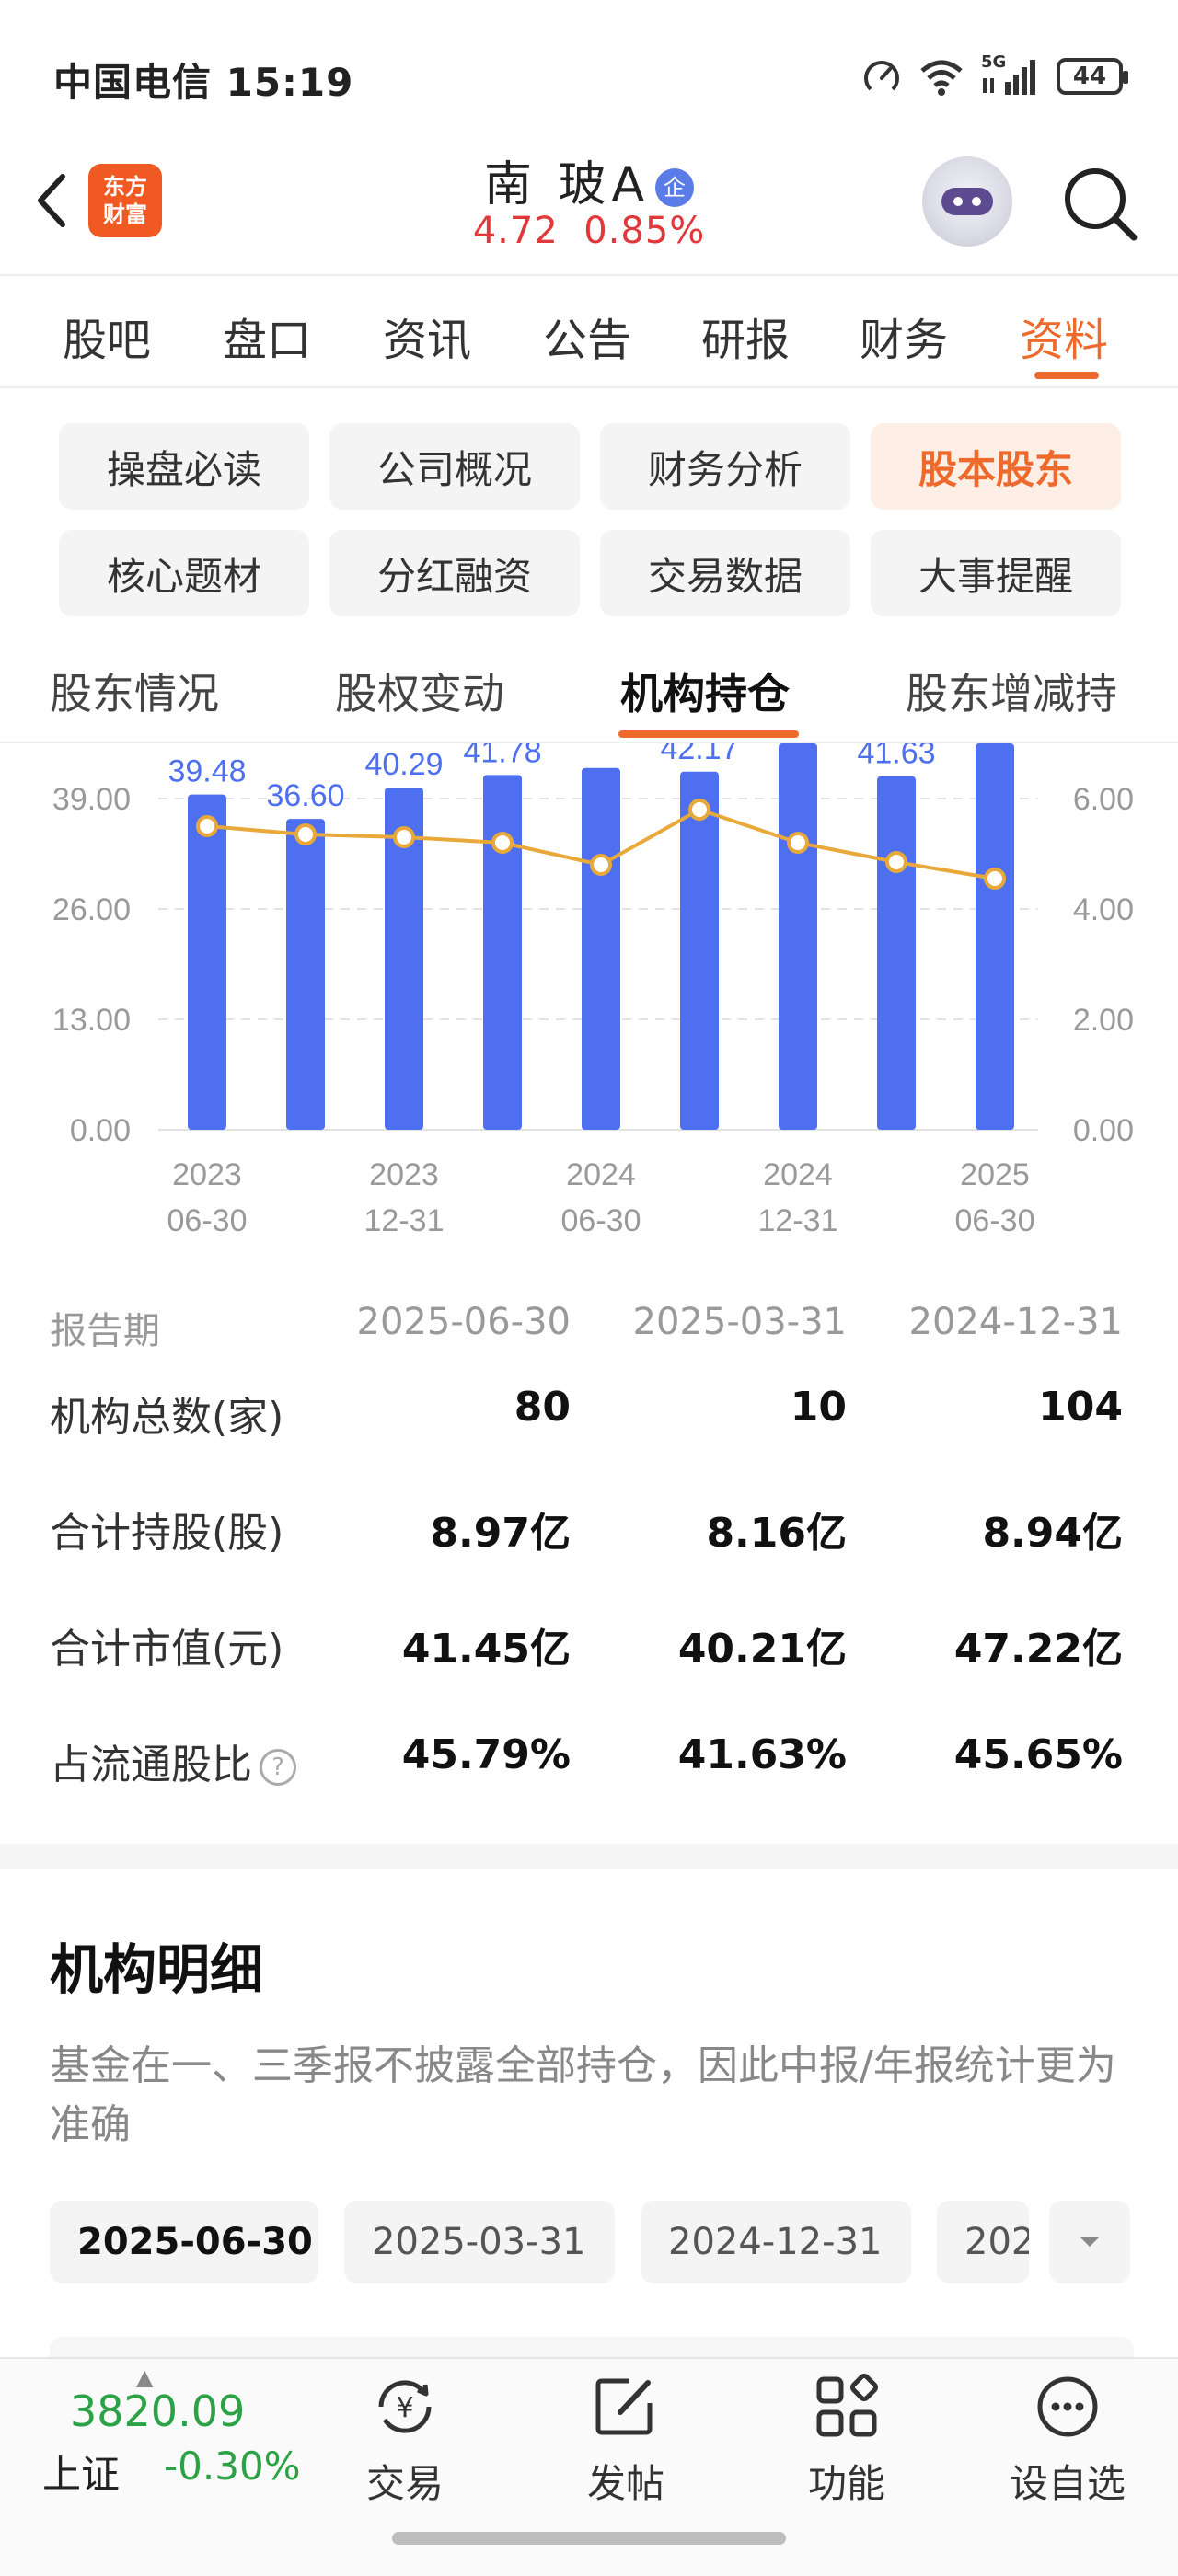 This screenshot has width=1178, height=2576. What do you see at coordinates (589, 2538) in the screenshot?
I see `home-indicator` at bounding box center [589, 2538].